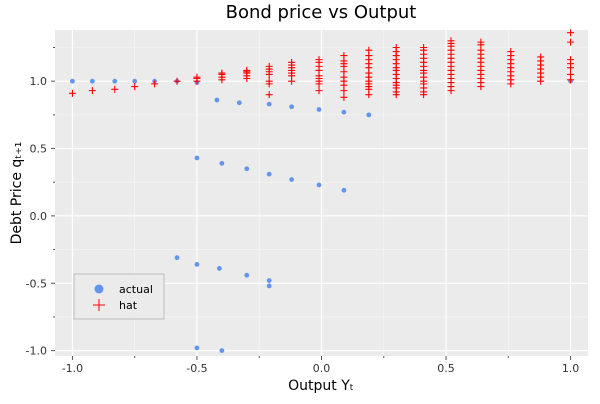  What do you see at coordinates (99, 305) in the screenshot?
I see `legend-hat-marker` at bounding box center [99, 305].